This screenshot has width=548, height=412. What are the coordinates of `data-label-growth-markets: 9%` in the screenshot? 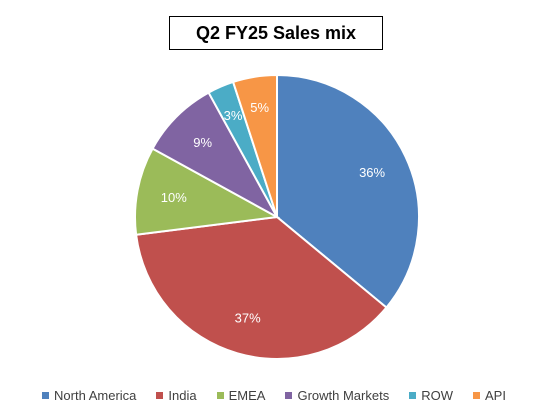 It's located at (202, 142).